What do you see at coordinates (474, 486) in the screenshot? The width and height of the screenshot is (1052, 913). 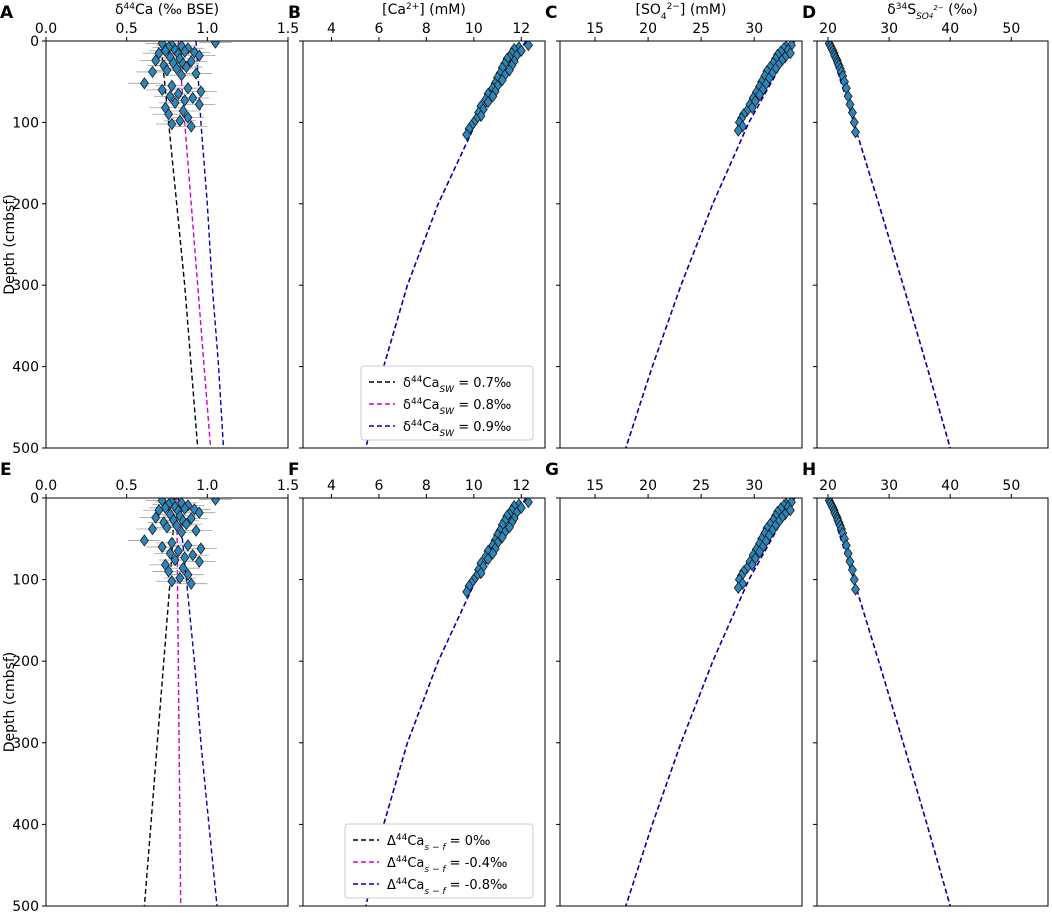 I see `x-tick-label: 10` at bounding box center [474, 486].